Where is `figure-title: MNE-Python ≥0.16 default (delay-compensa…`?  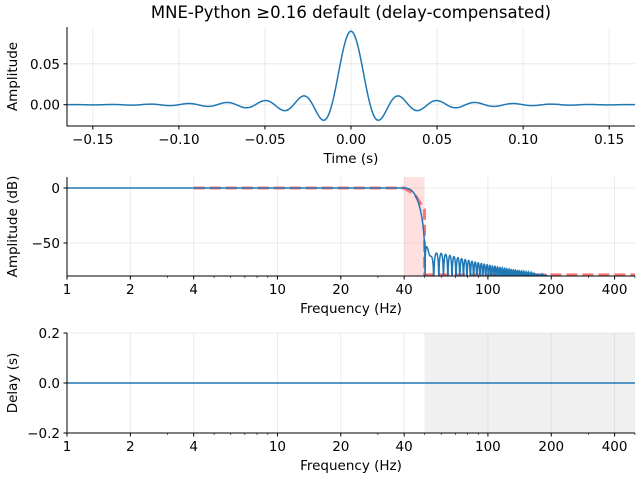
figure-title: MNE-Python ≥0.16 default (delay-compensa… is located at coordinates (351, 12).